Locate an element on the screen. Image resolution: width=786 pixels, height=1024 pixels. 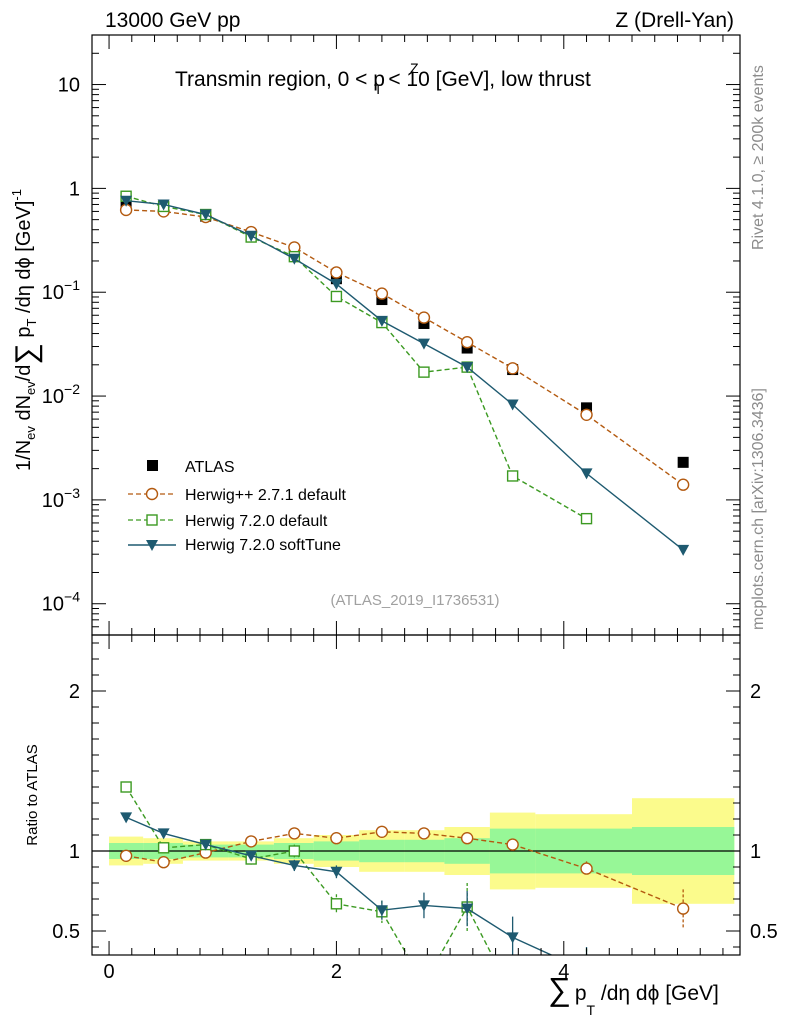
y-axis-label-main: 1/Nev dNev/d∑ pT /dη dϕ [GeV]-1 is located at coordinates (26, 330).